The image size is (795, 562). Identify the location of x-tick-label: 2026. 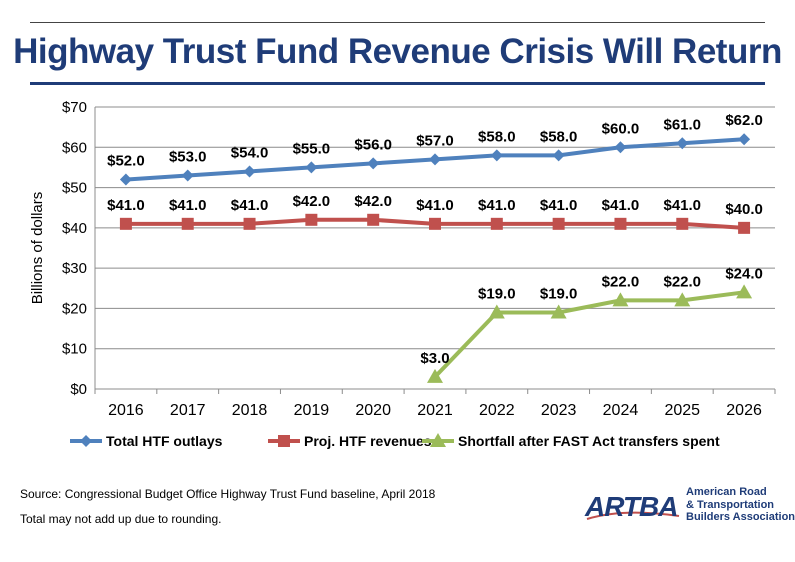
(744, 410).